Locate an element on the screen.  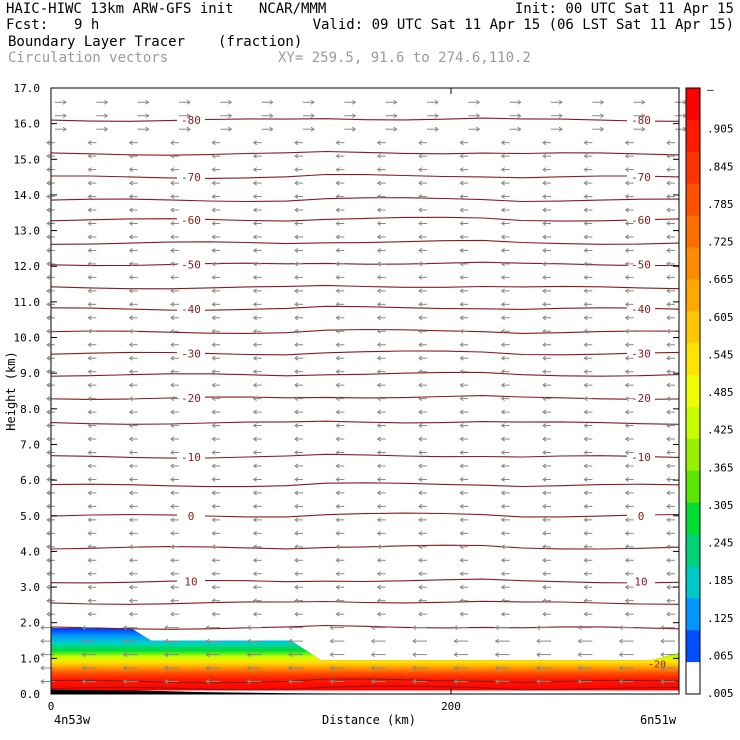
y-tick-label: 11.0 is located at coordinates (27, 302).